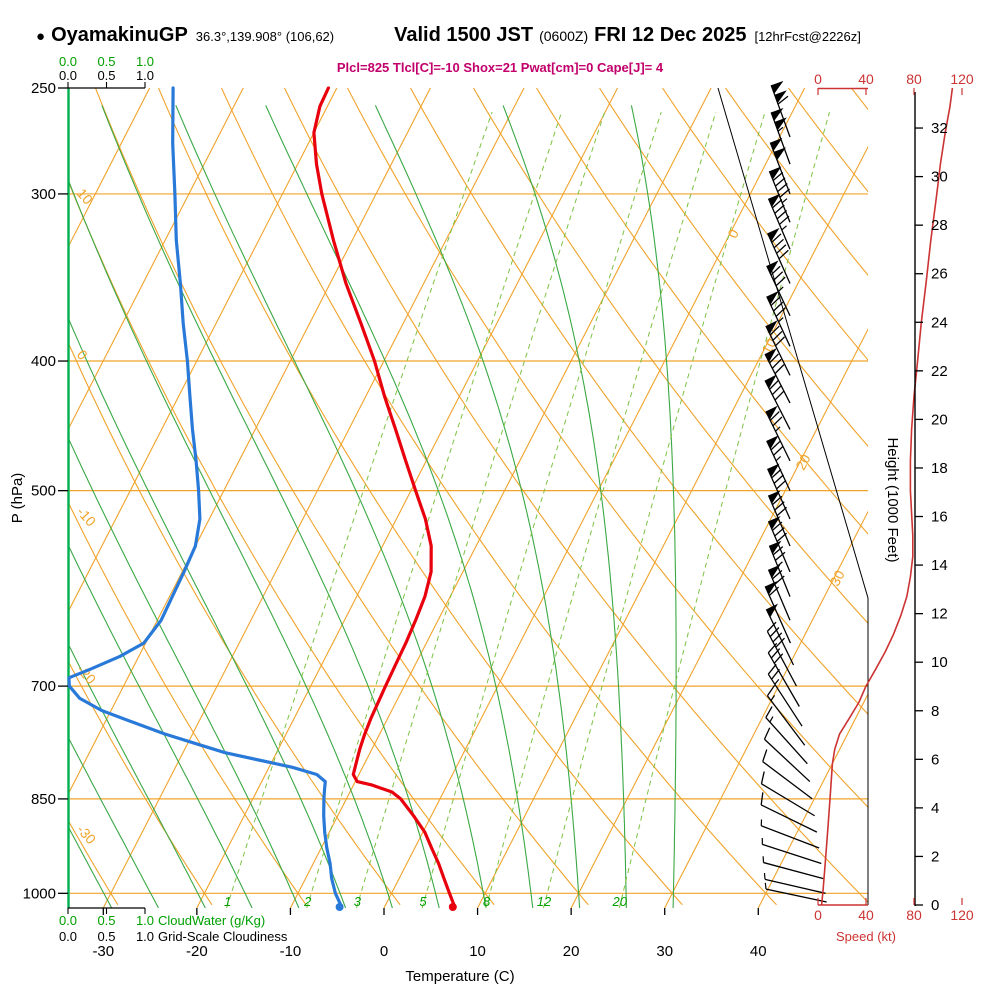  What do you see at coordinates (429, 946) in the screenshot?
I see `temperature-axis: -30 -20 -10 0 10 20 30 40 Temperature (C)` at bounding box center [429, 946].